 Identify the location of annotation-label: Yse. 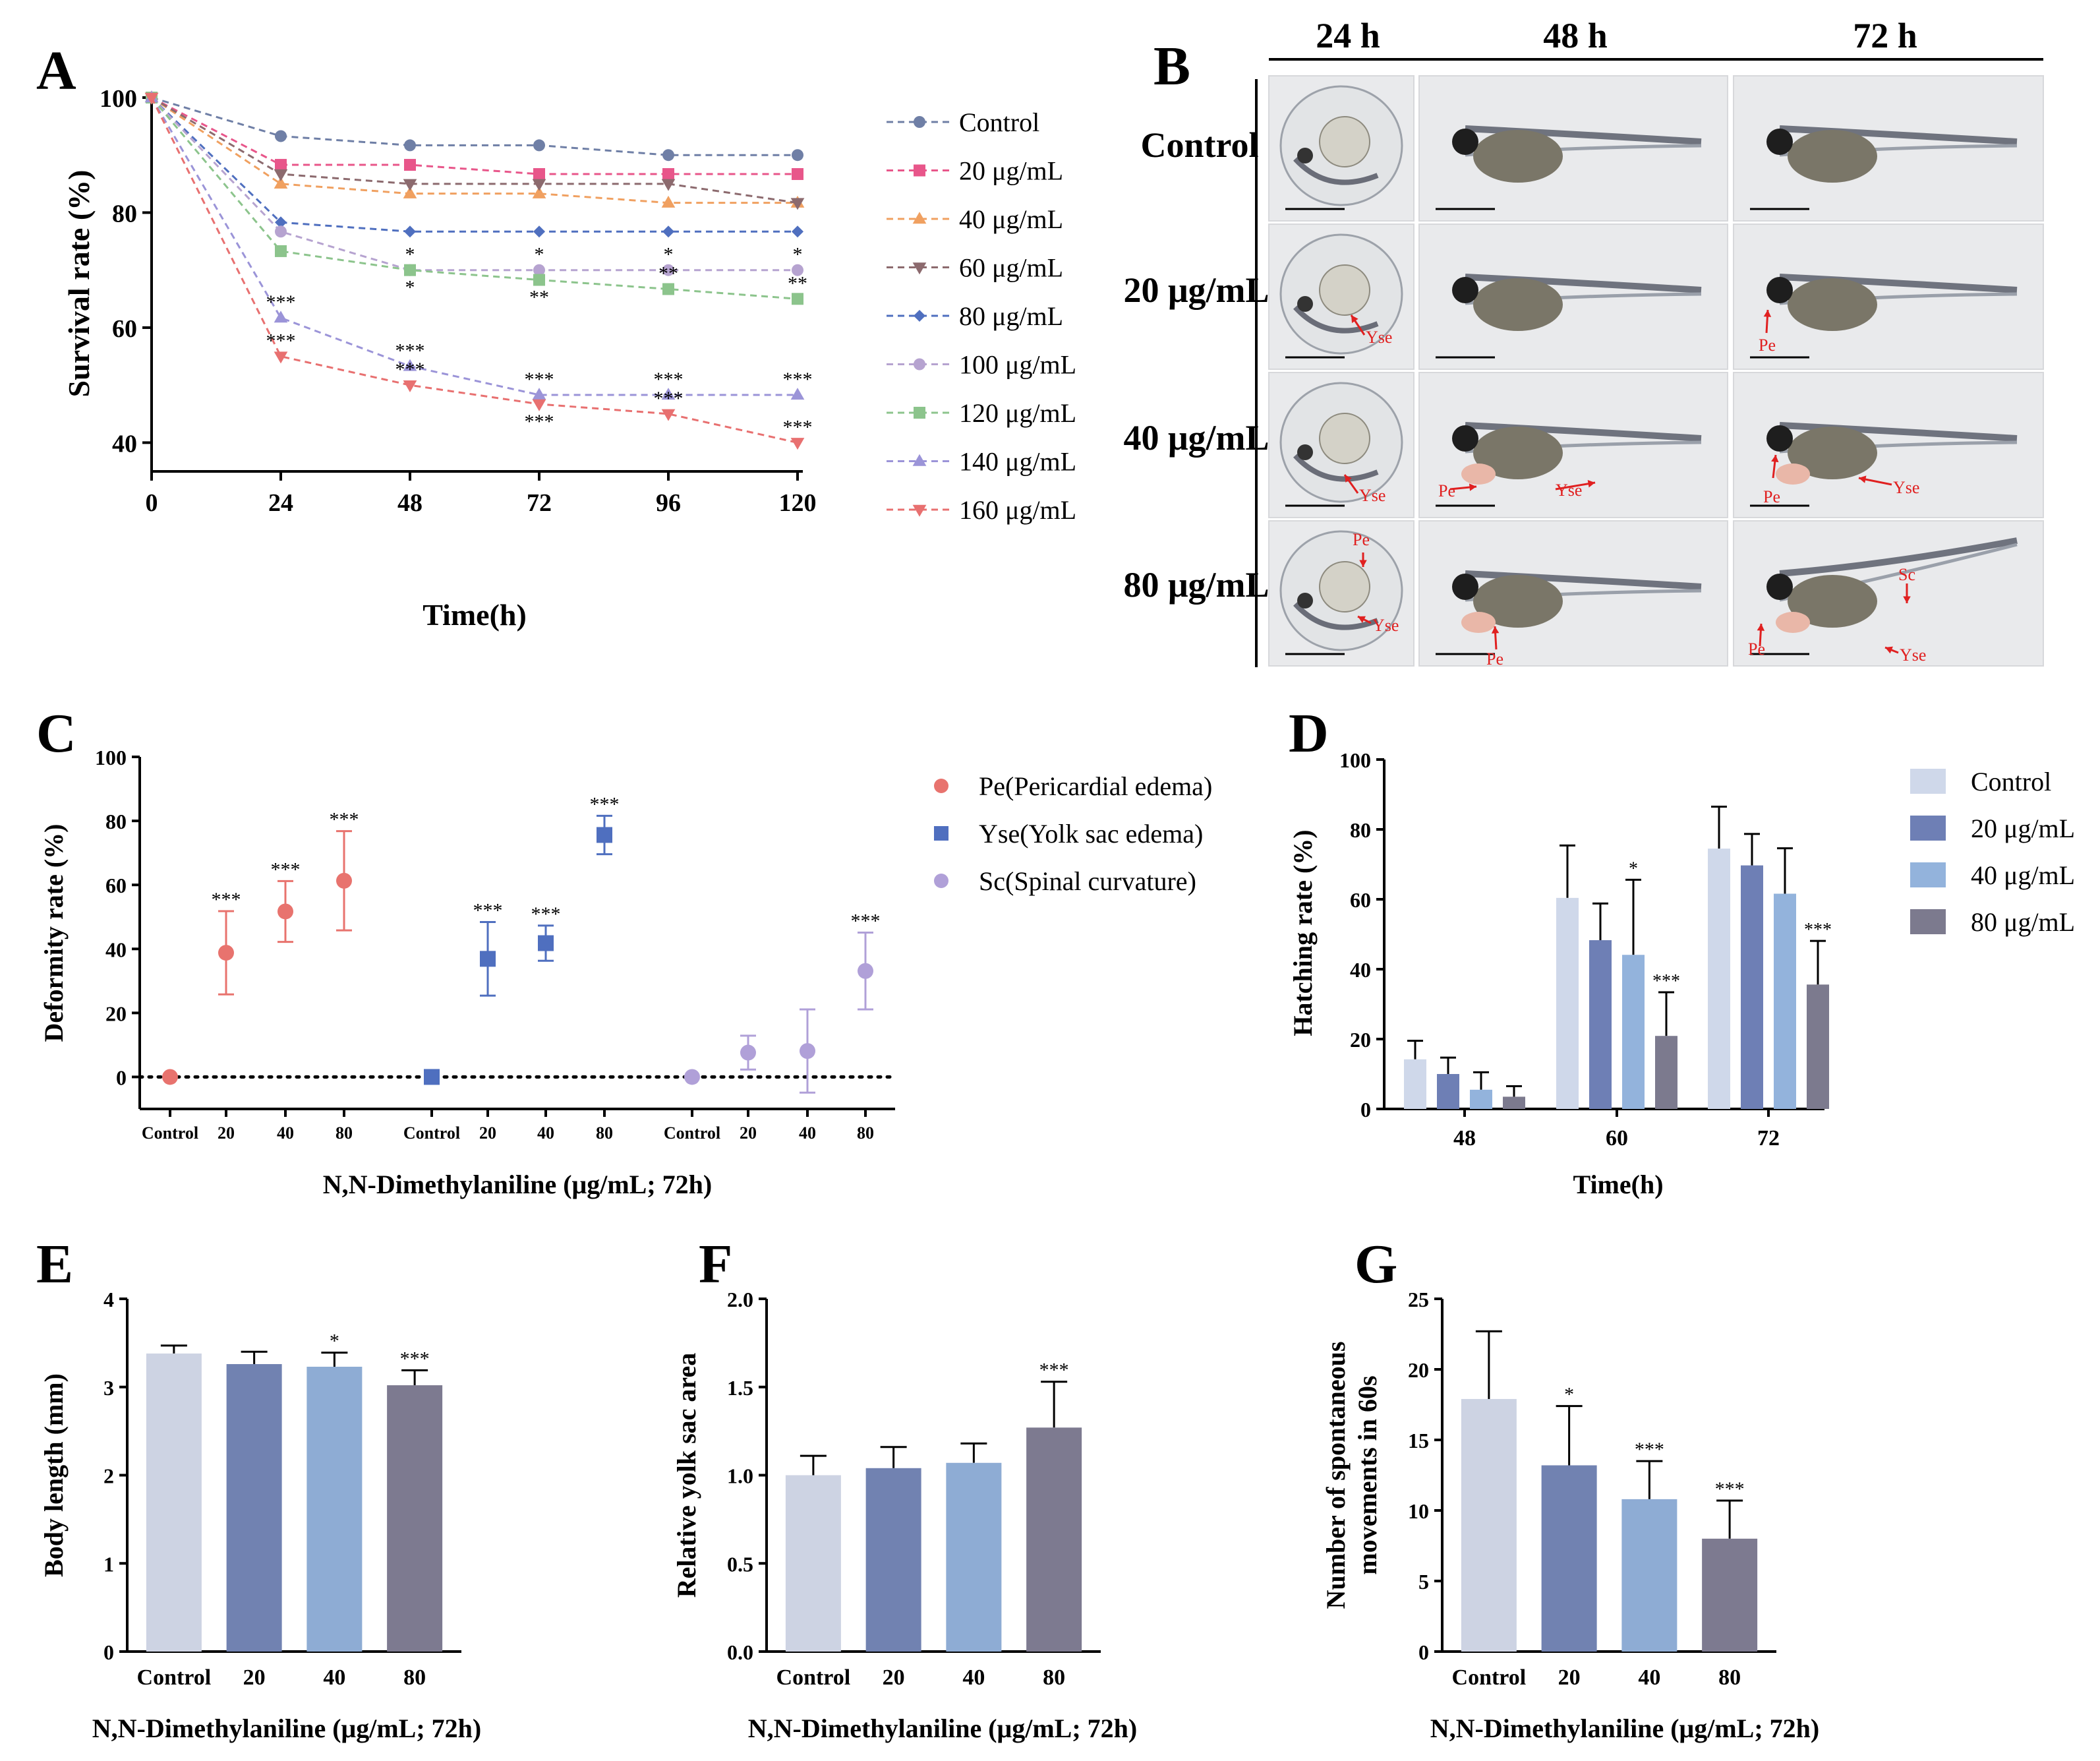
(1379, 337).